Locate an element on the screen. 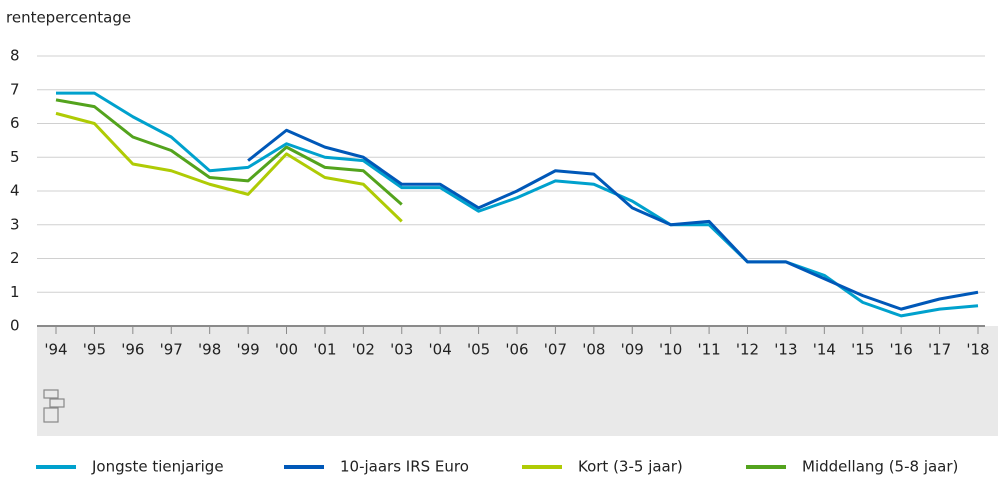 The image size is (998, 486). x-tick-label: '08 is located at coordinates (593, 350).